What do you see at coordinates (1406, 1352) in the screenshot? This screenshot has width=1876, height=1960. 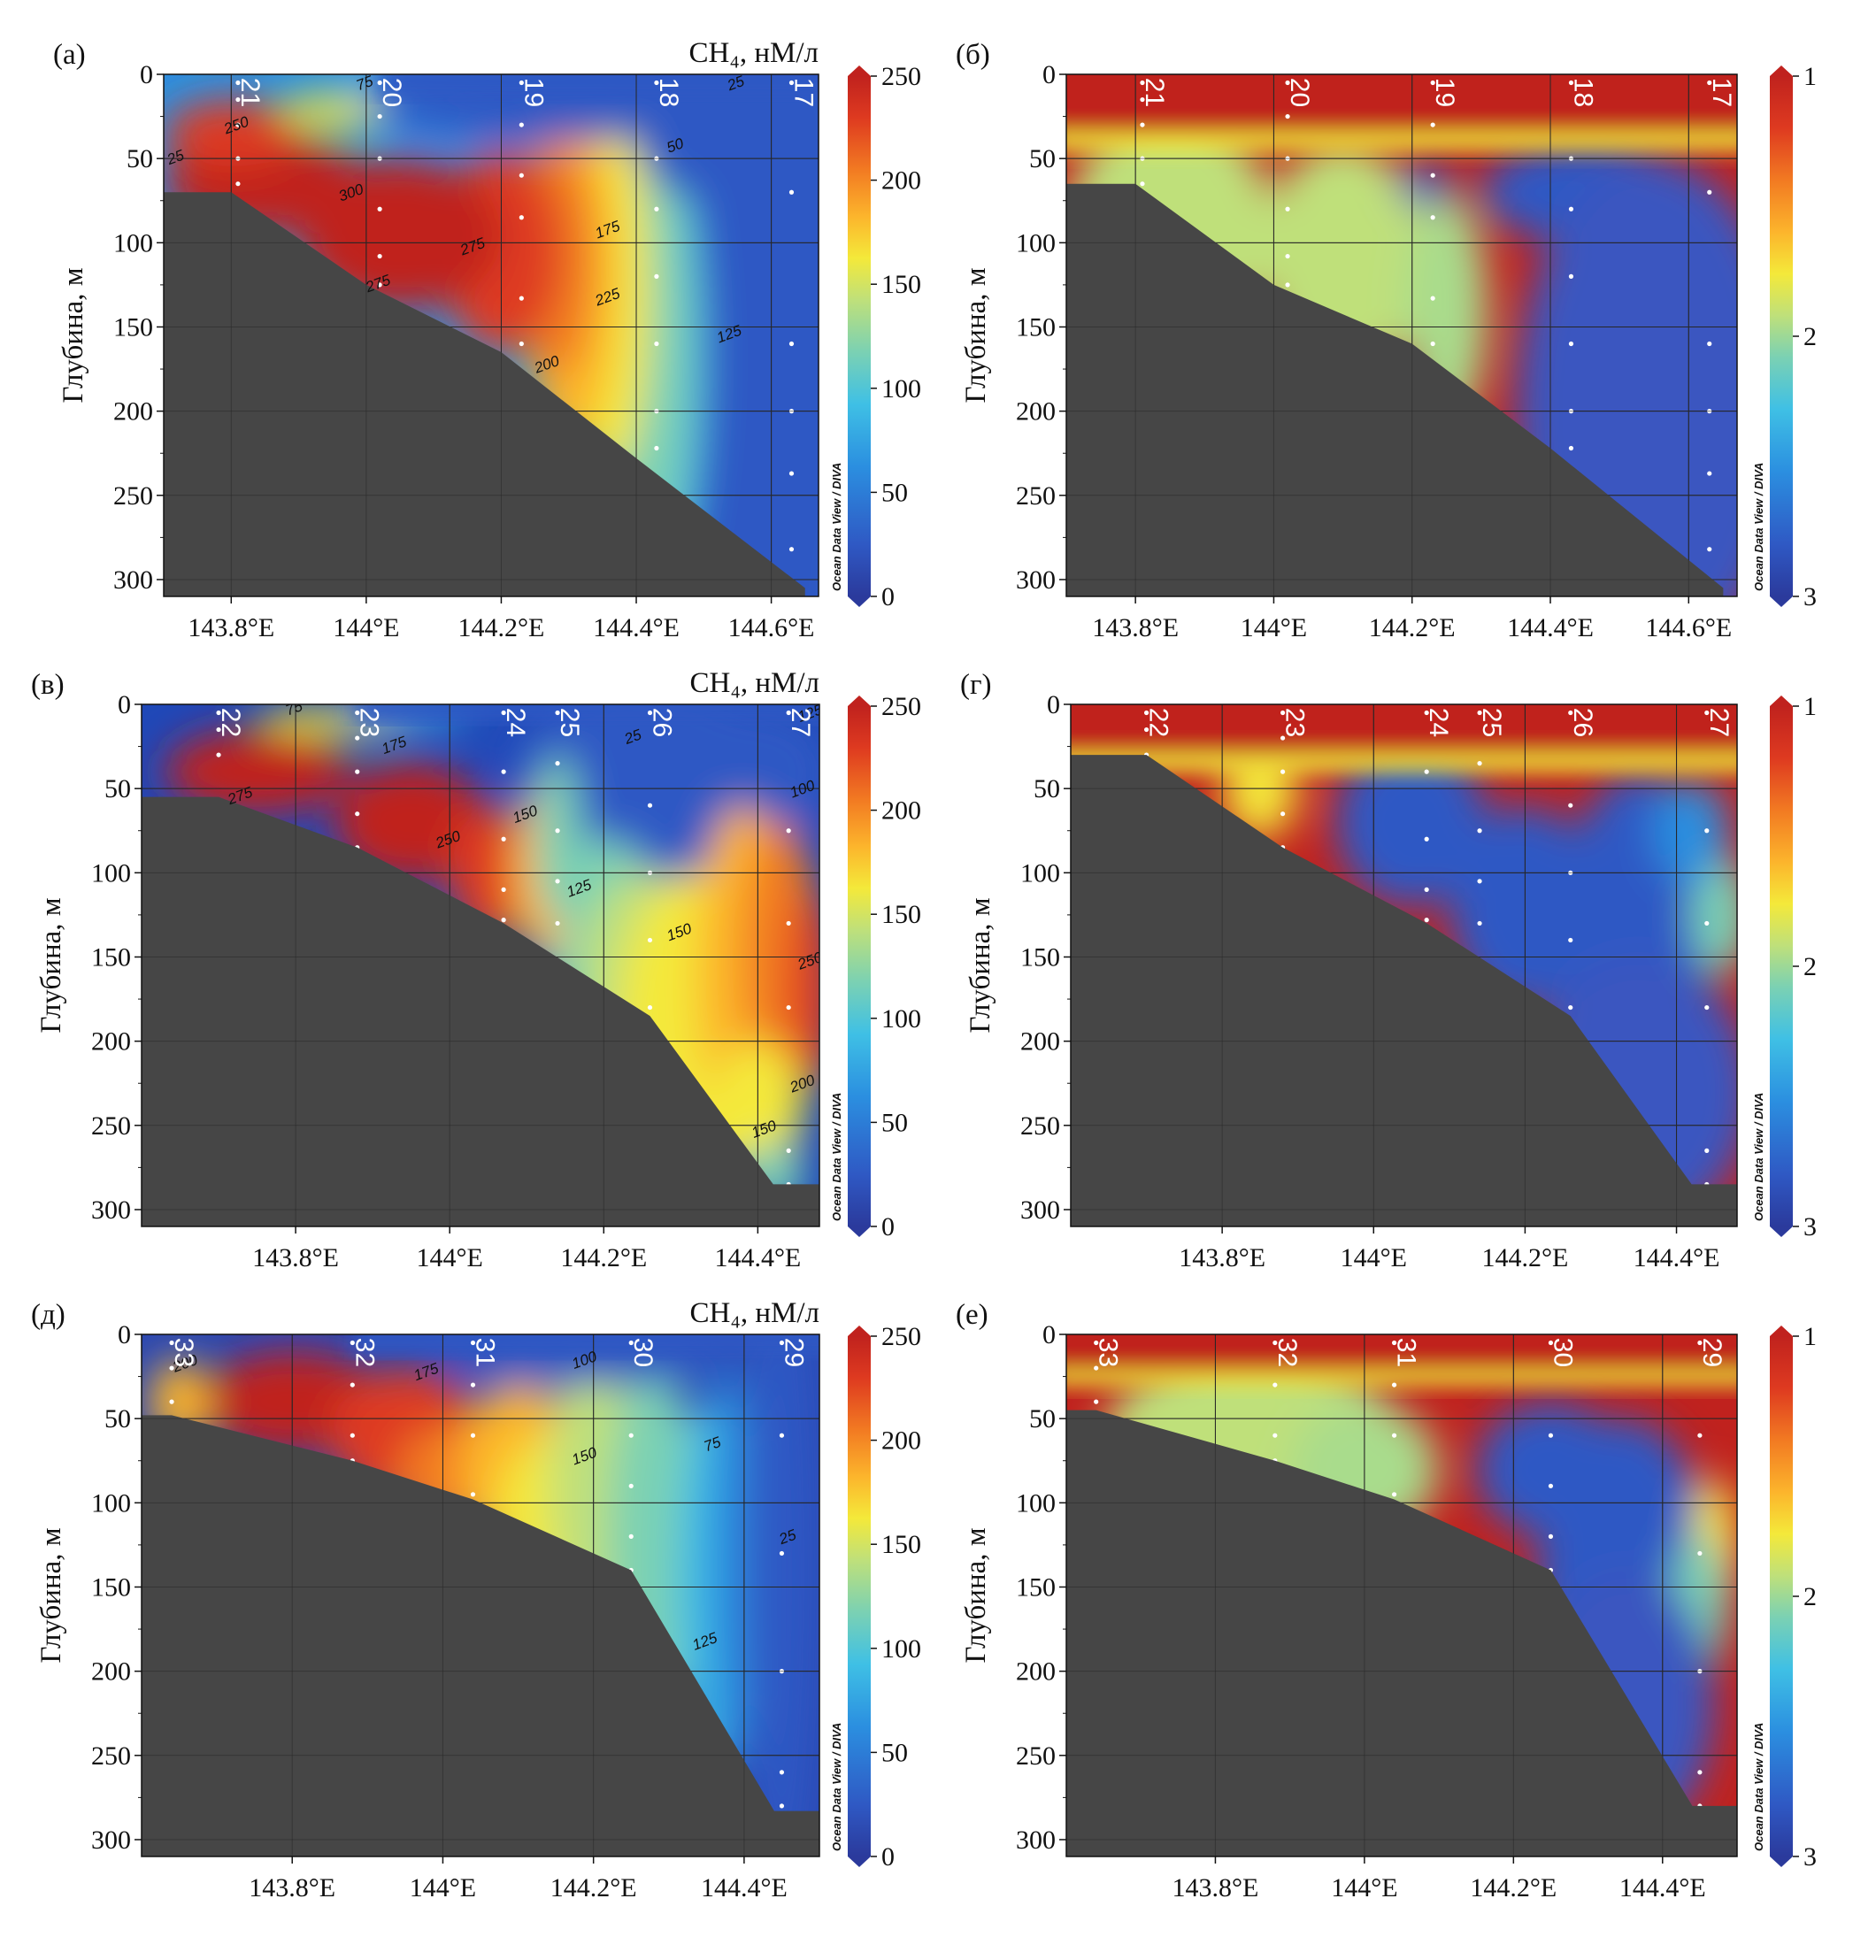 I see `station-label: 31` at bounding box center [1406, 1352].